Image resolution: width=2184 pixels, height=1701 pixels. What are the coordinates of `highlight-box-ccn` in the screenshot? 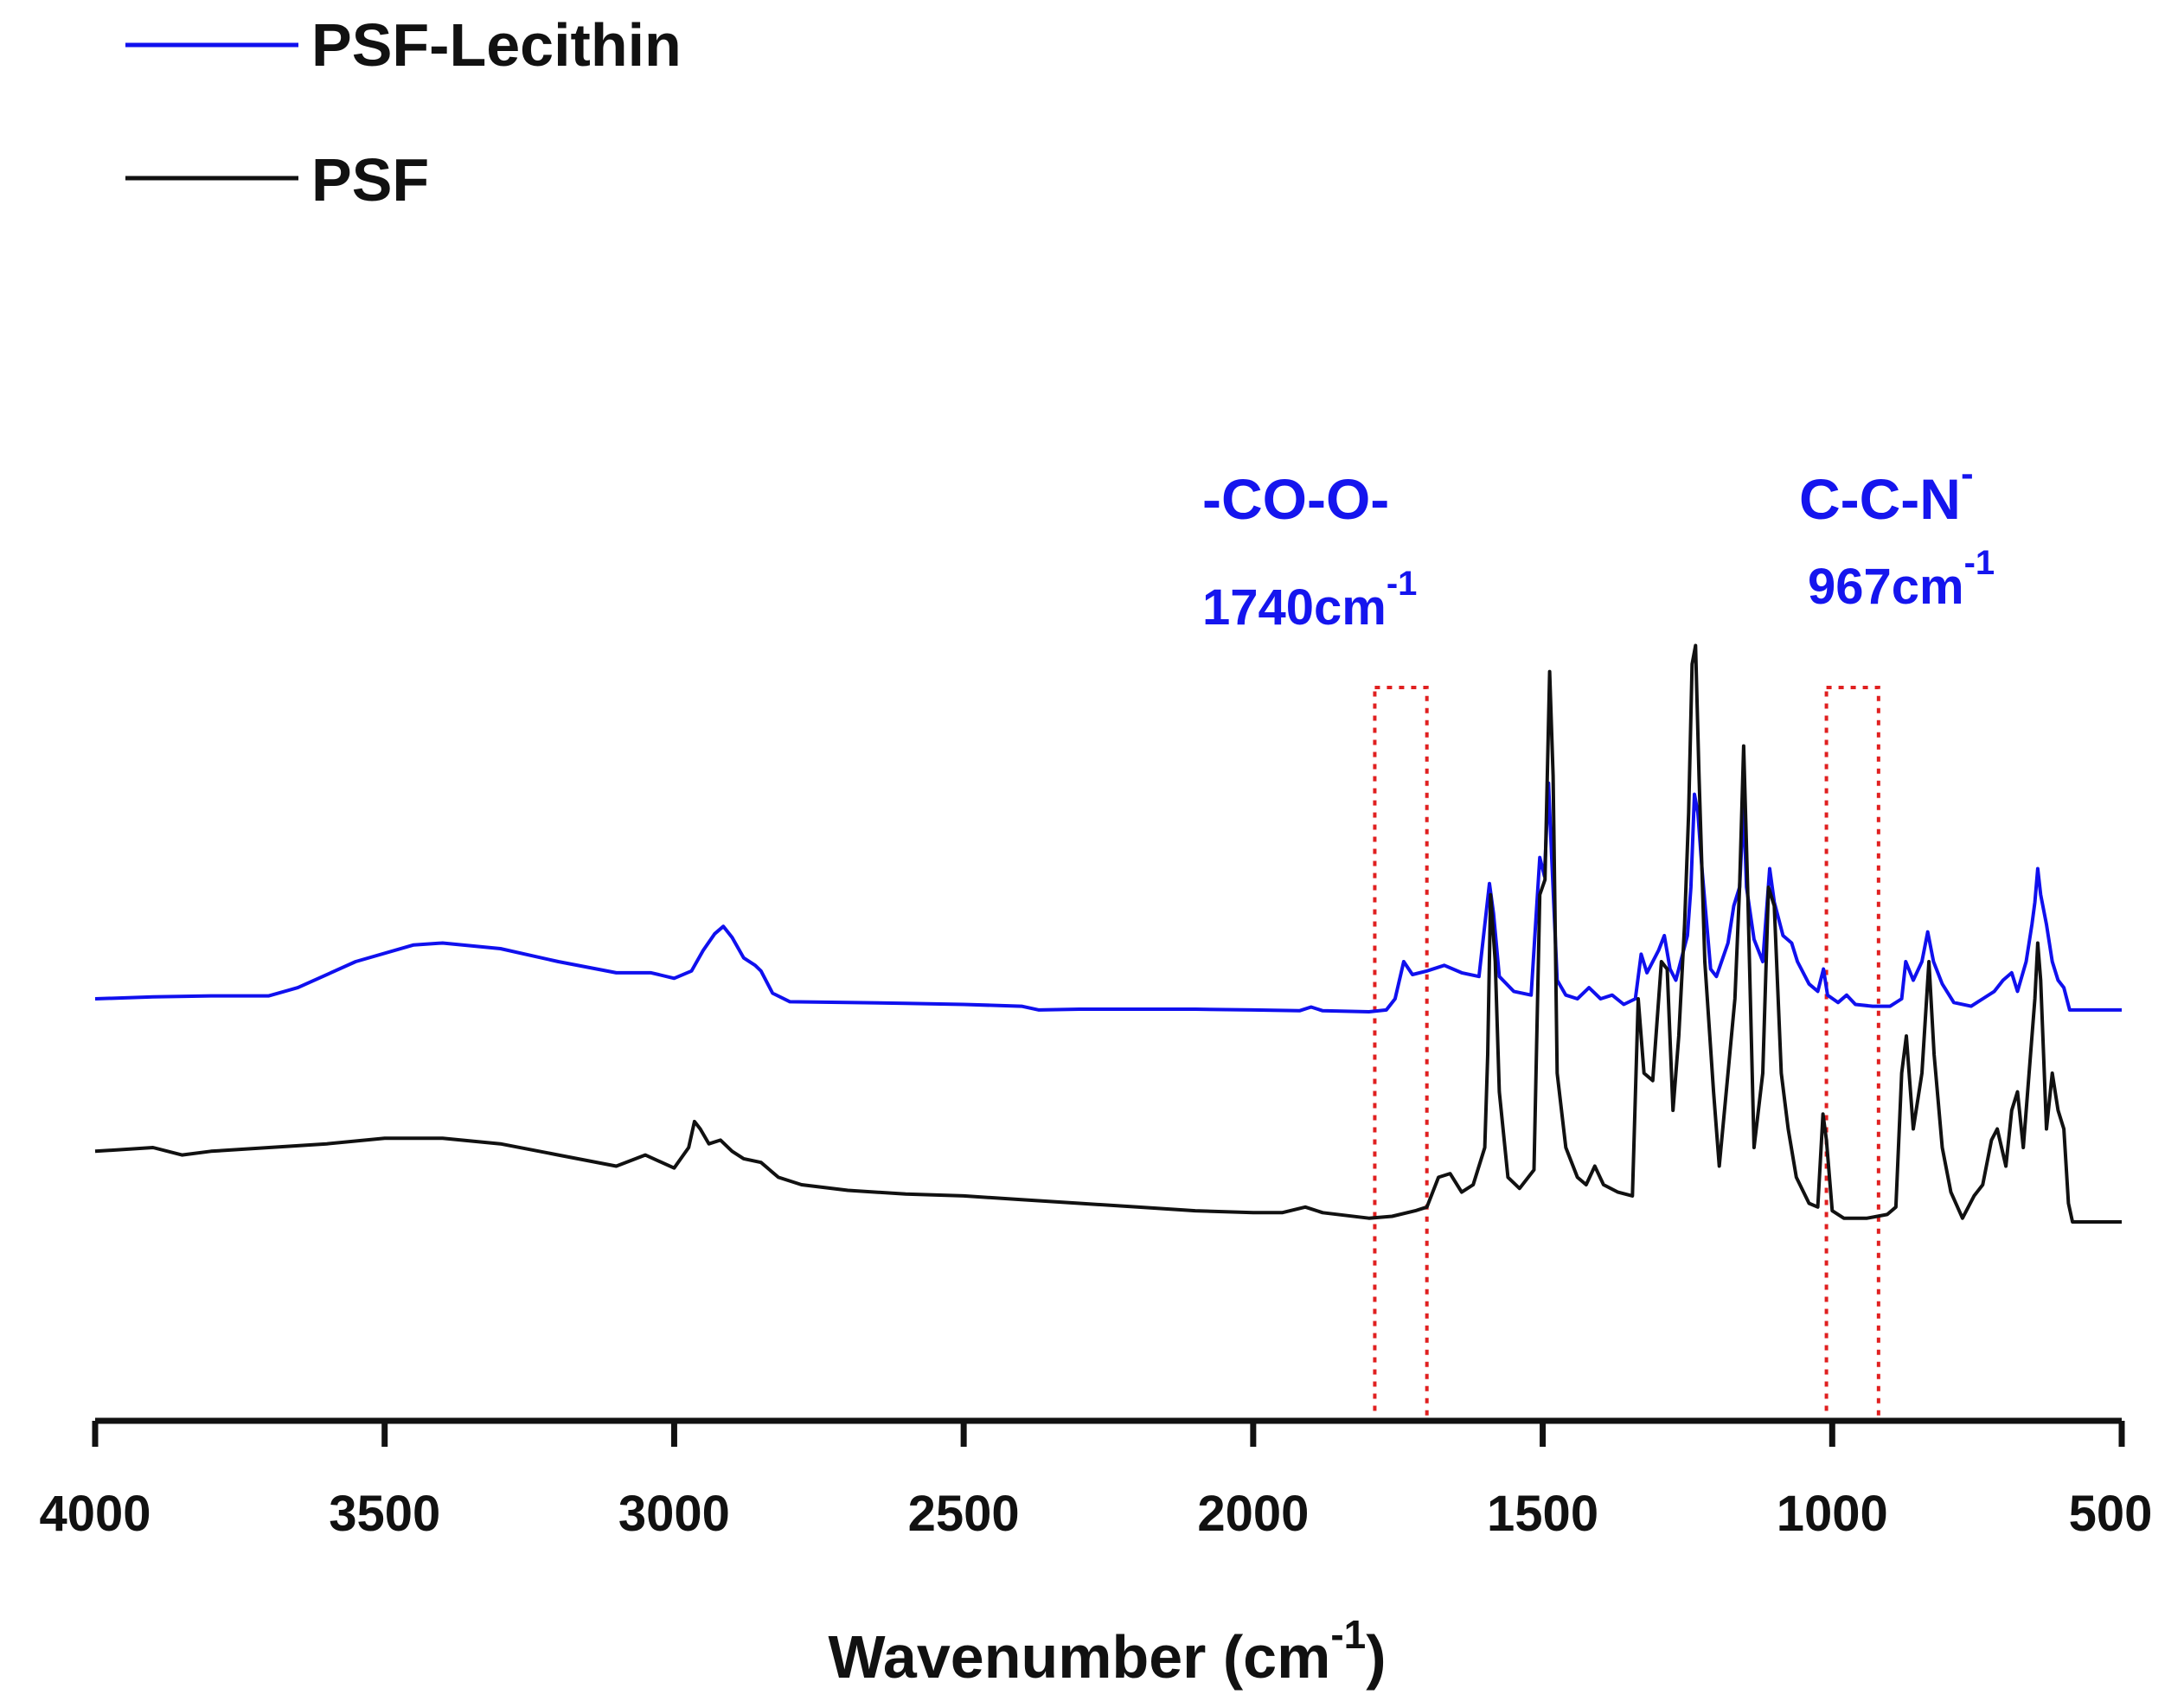 It's located at (1852, 1054).